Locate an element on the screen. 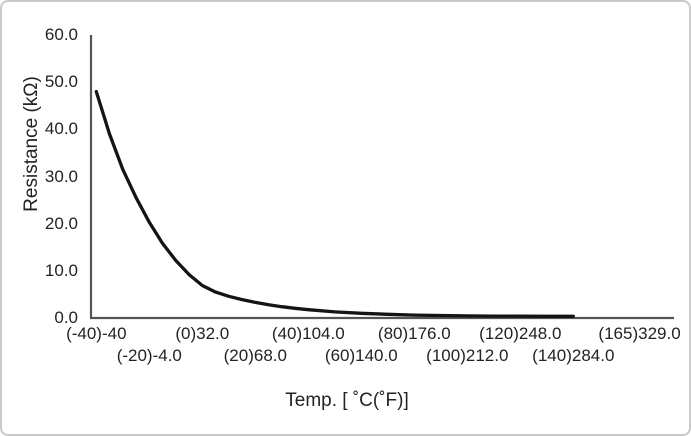  x-tick-label: (0)32.0 is located at coordinates (202, 333).